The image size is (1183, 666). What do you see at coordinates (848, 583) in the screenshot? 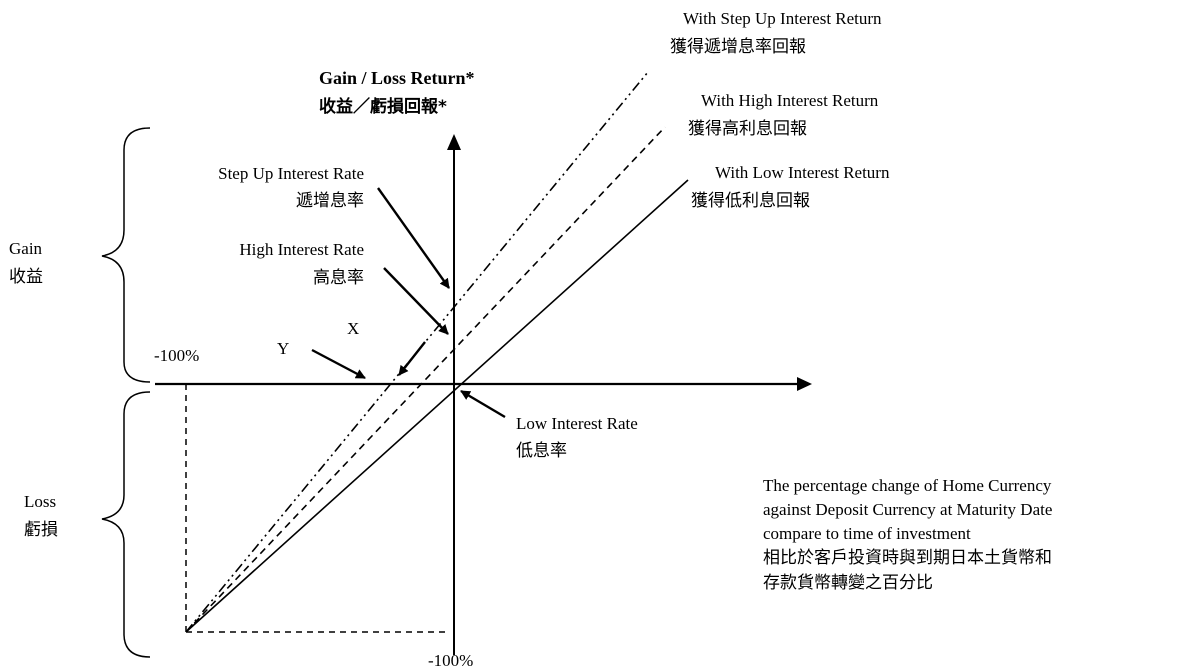
I see `x-axis-desc-zh-line2: 存款貨幣轉變之百分比` at bounding box center [848, 583].